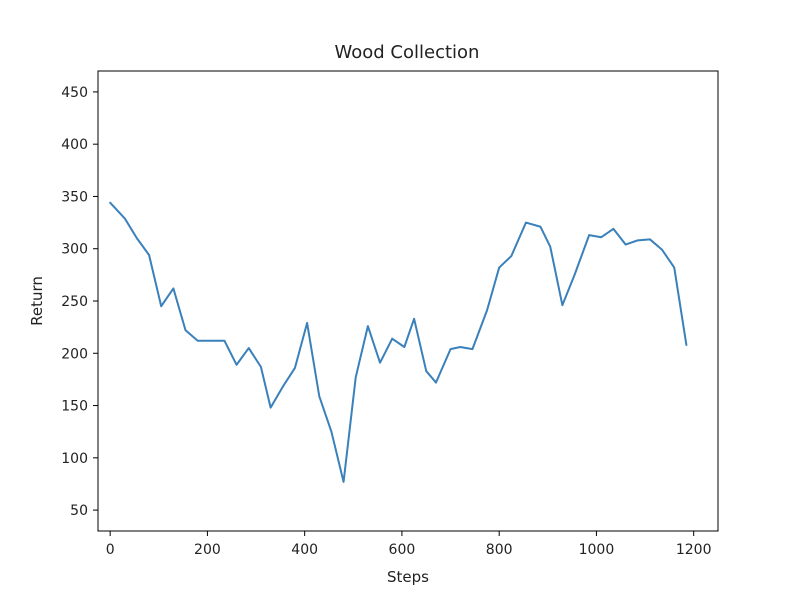  What do you see at coordinates (74, 145) in the screenshot?
I see `y-tick-label: 400` at bounding box center [74, 145].